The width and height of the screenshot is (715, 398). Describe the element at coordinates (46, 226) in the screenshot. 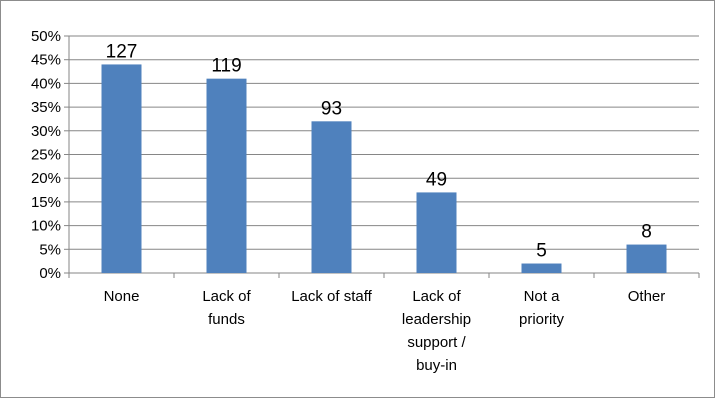

I see `y-tick-label: 10%` at that location.